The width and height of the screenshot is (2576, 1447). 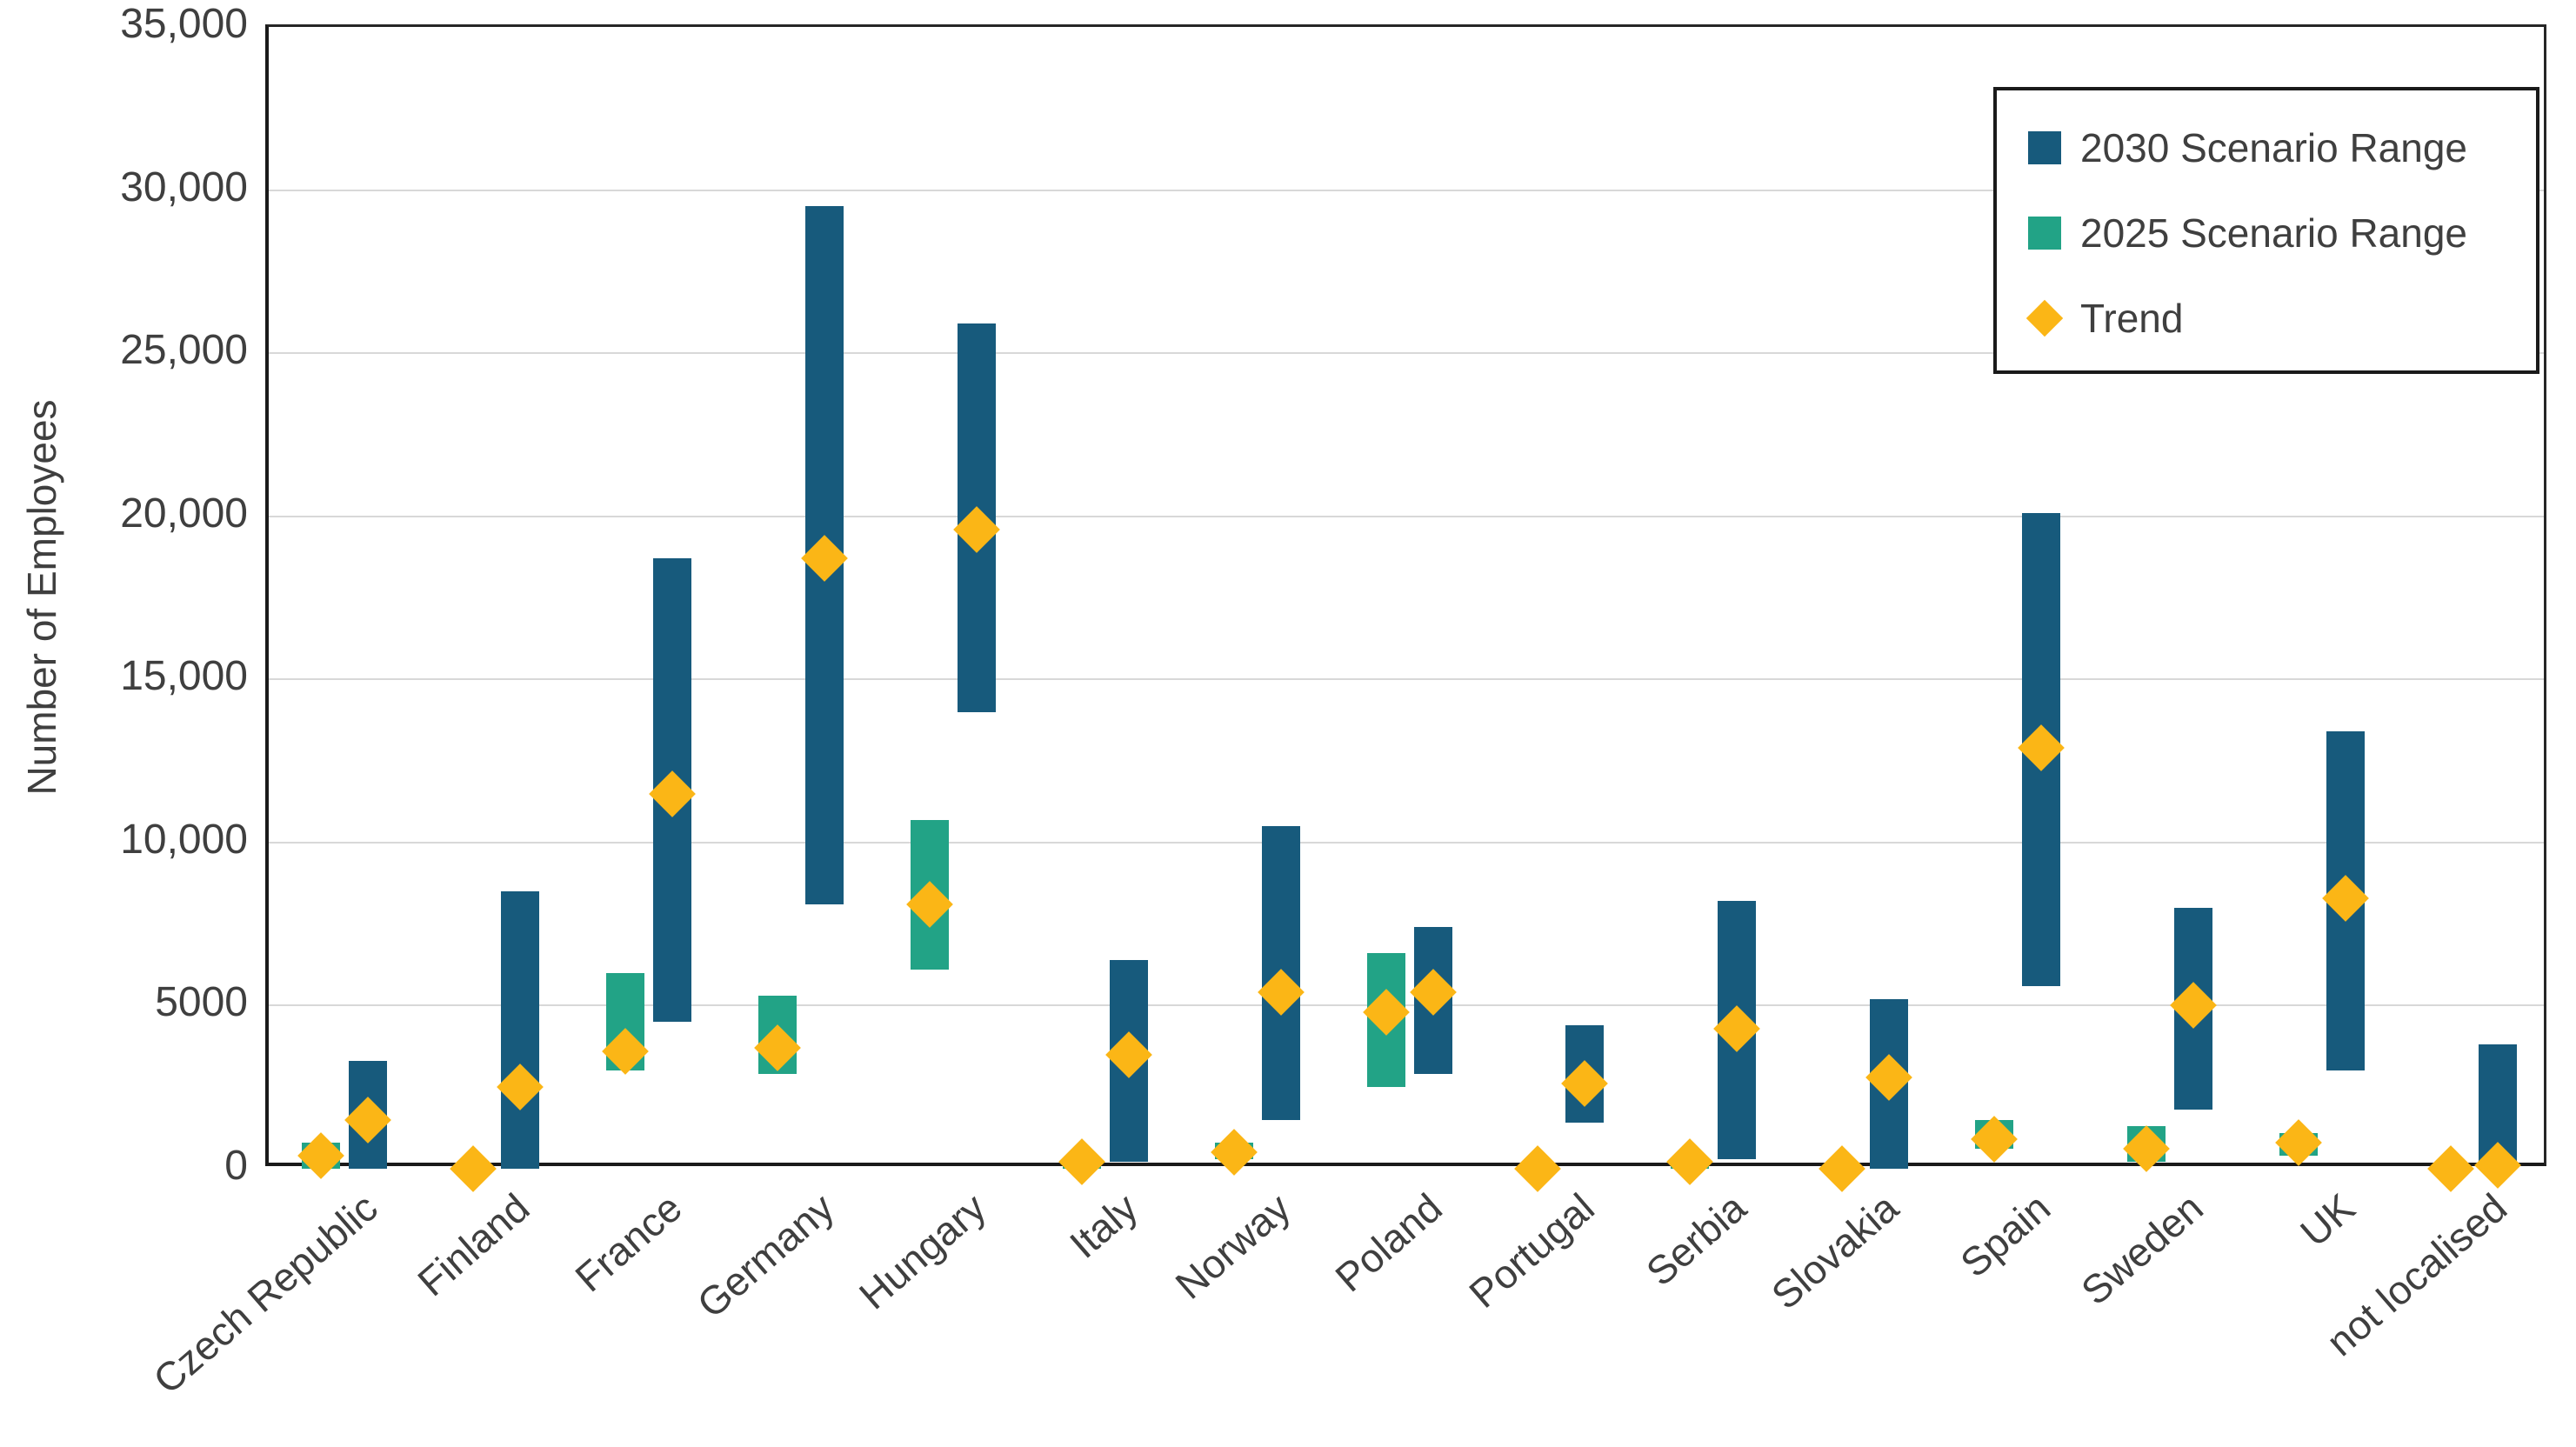 I want to click on x-tick-label-germany: Germany, so click(x=765, y=1255).